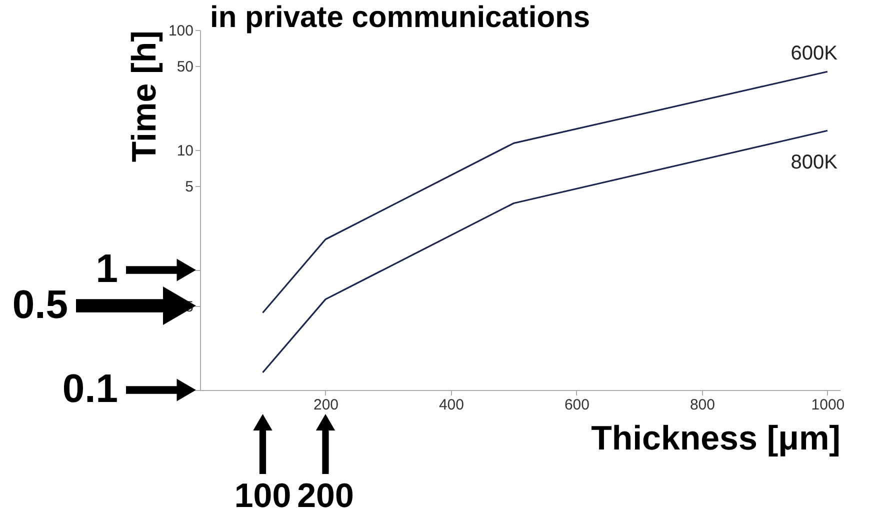 Image resolution: width=887 pixels, height=522 pixels. What do you see at coordinates (181, 31) in the screenshot?
I see `y-tick-label: 100` at bounding box center [181, 31].